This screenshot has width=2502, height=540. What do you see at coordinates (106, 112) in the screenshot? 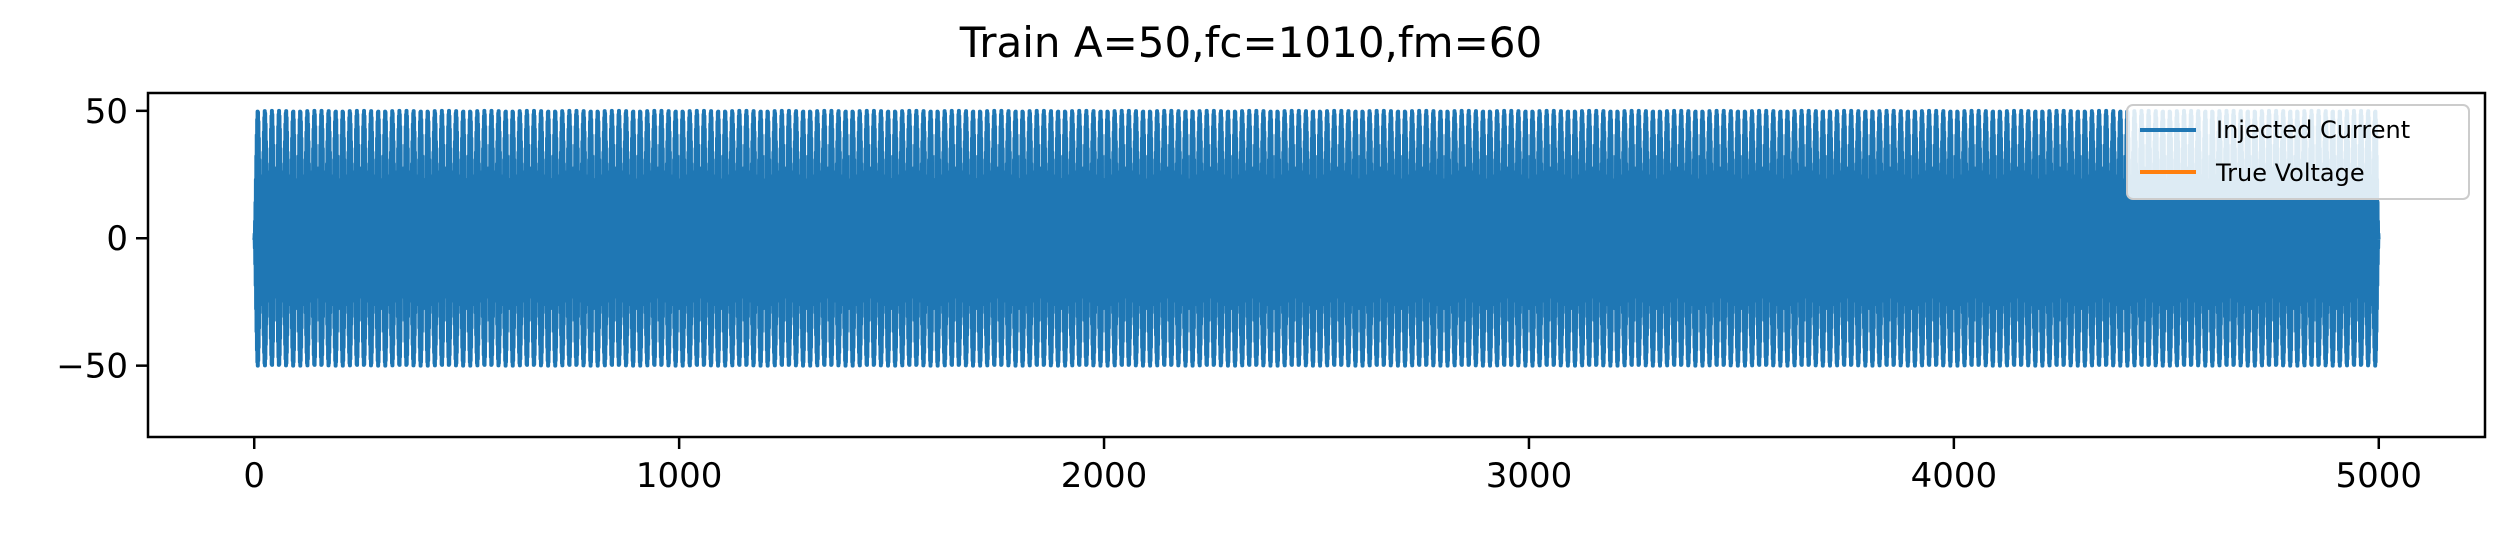
I see `y-tick-label: 50` at bounding box center [106, 112].